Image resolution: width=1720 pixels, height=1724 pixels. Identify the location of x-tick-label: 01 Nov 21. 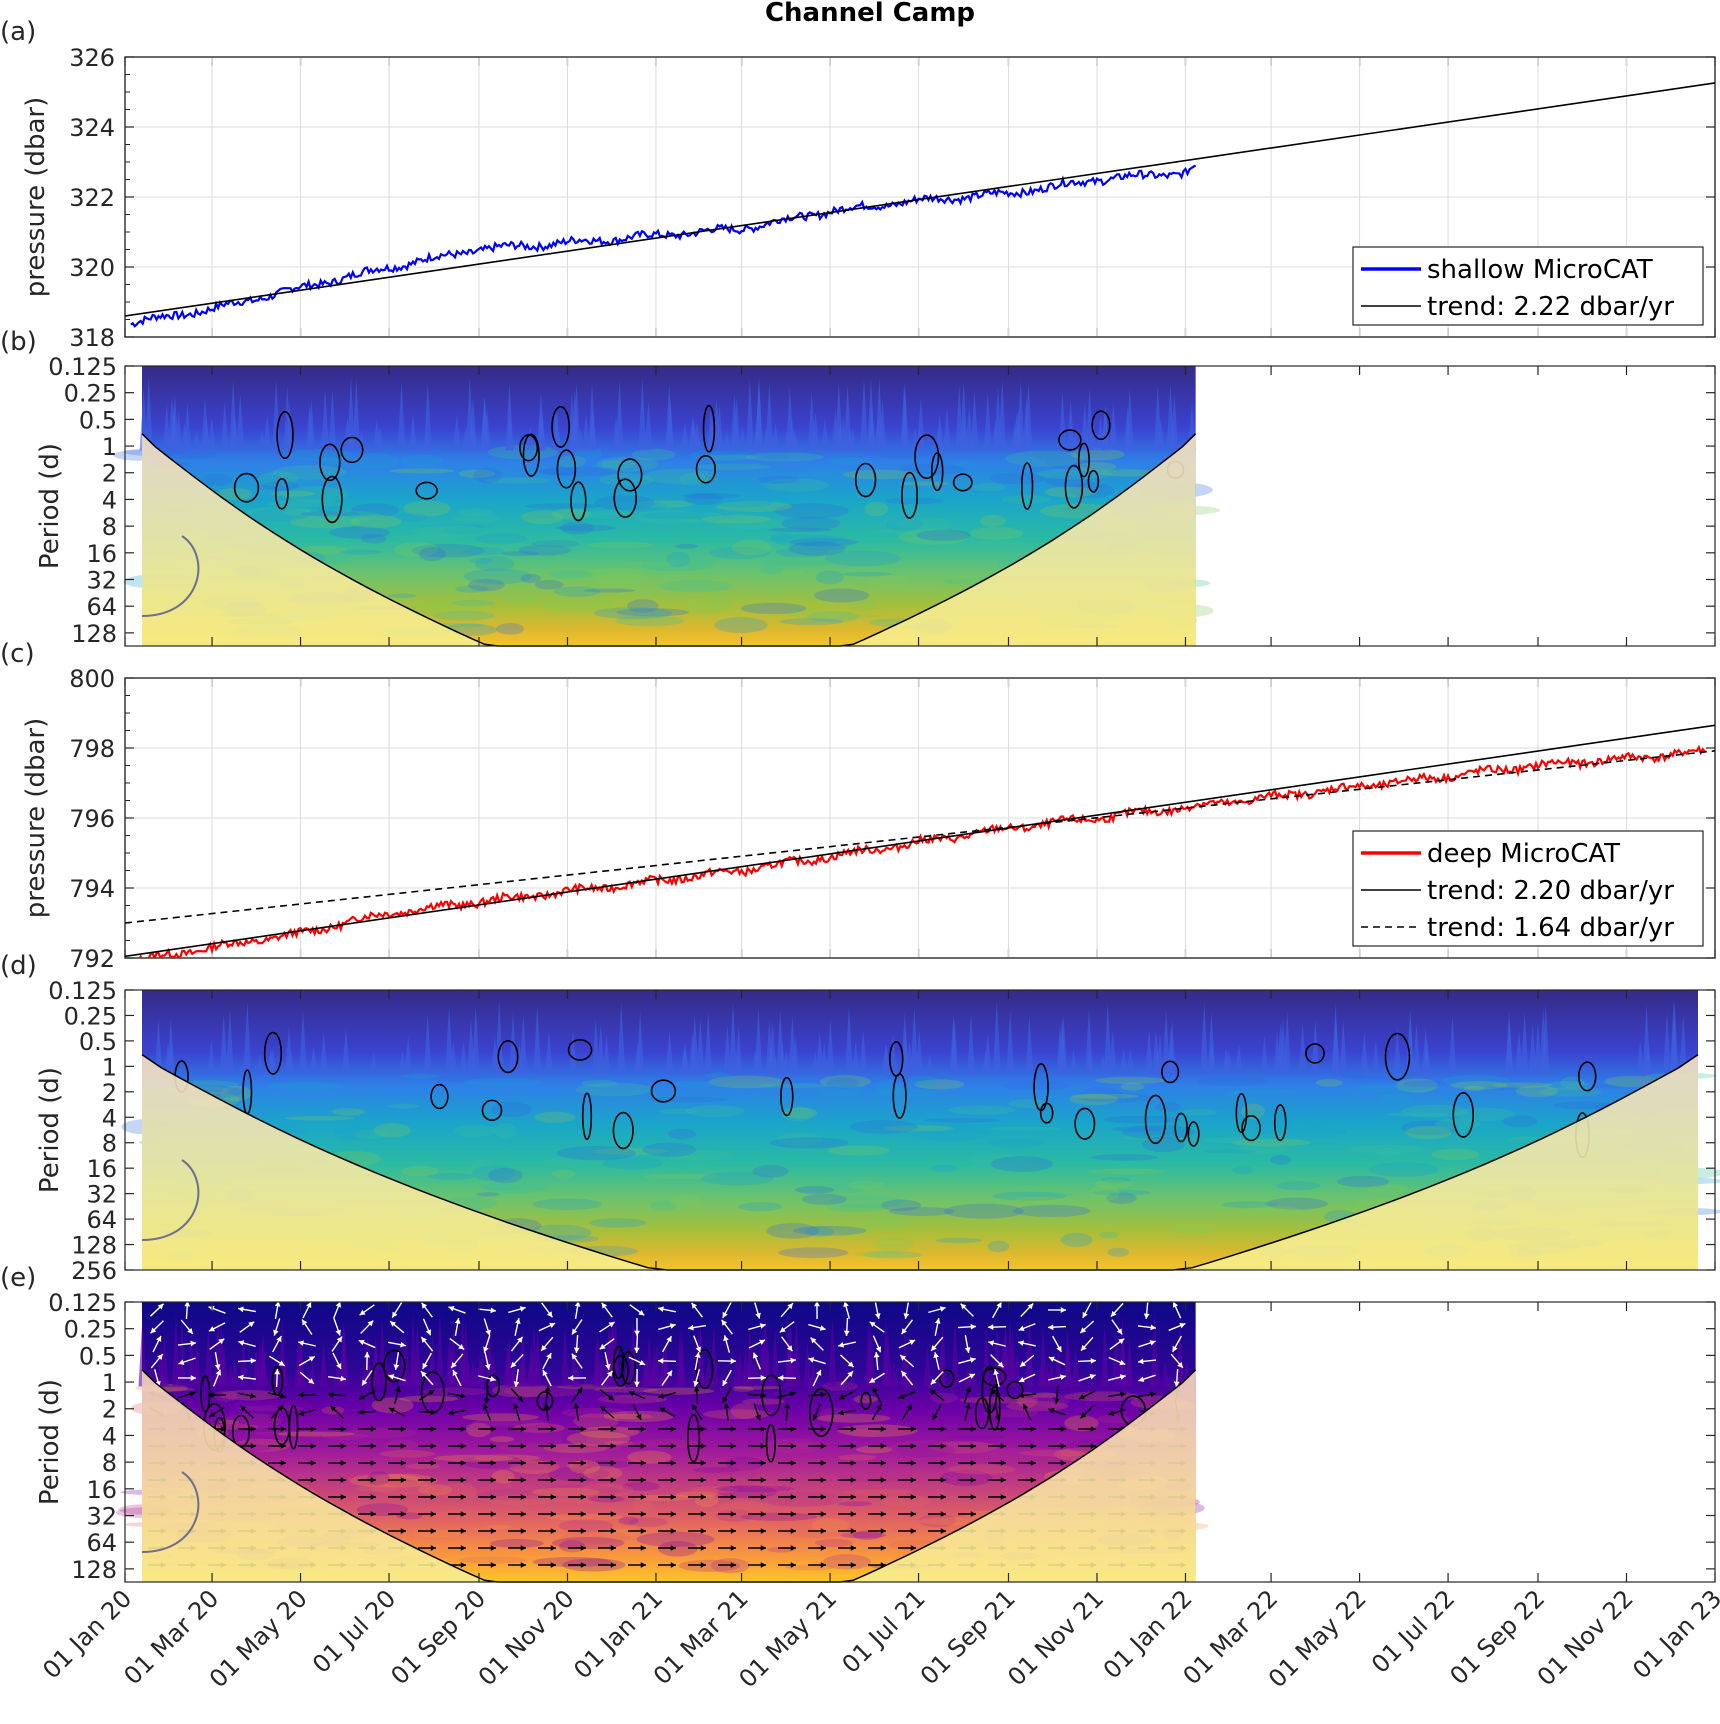
(1055, 1637).